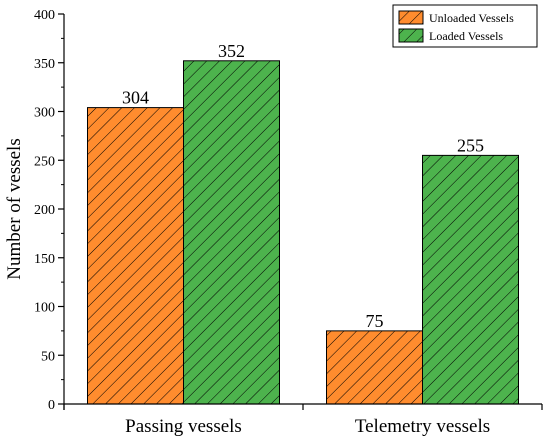  I want to click on data-label-1-0: 352, so click(231, 51).